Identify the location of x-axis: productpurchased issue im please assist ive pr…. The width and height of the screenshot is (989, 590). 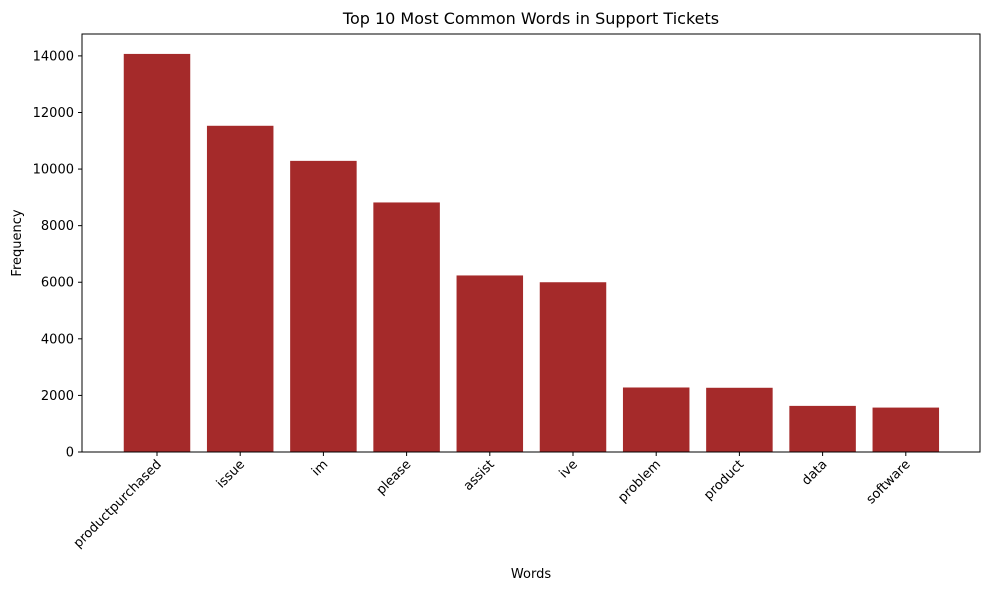
(492, 501).